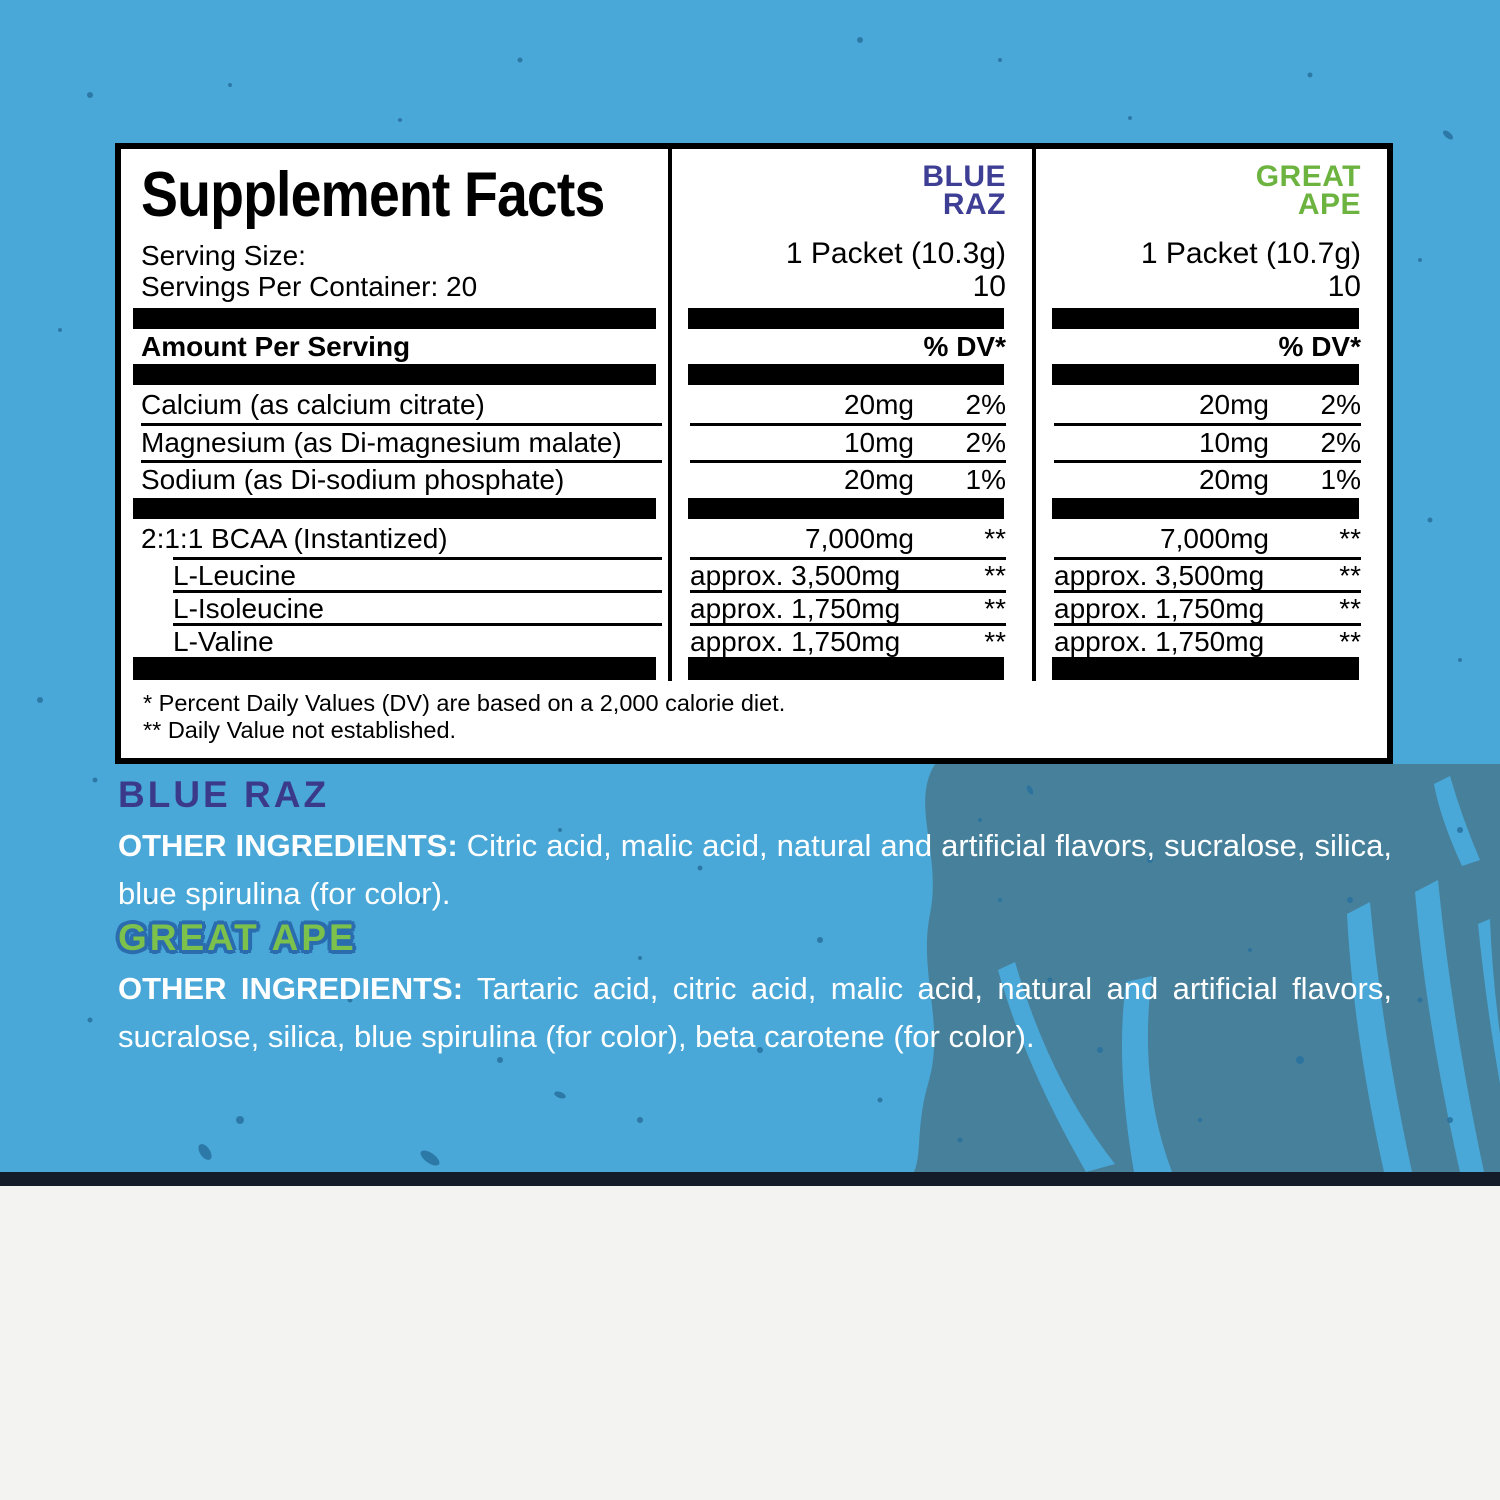 This screenshot has height=1500, width=1500. I want to click on divider-strip, so click(750, 1179).